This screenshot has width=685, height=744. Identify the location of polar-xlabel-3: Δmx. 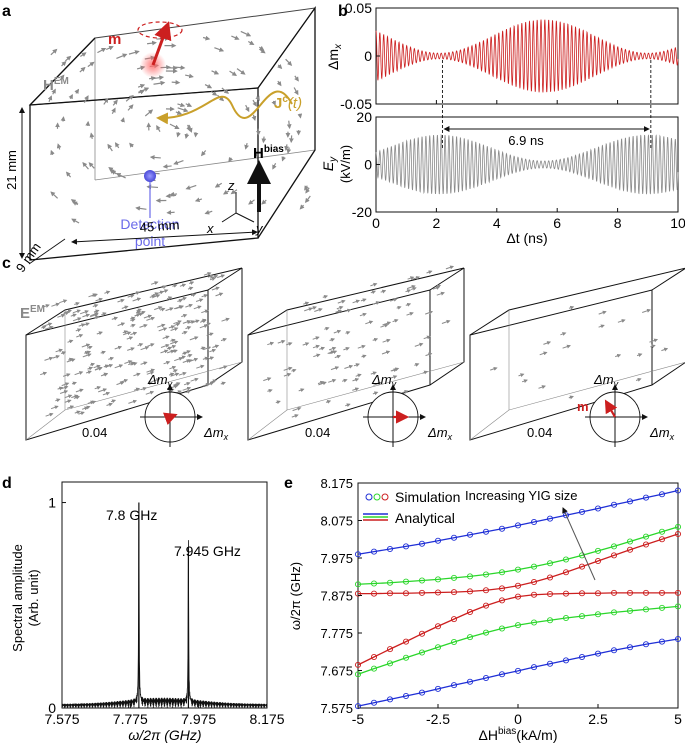
(662, 433).